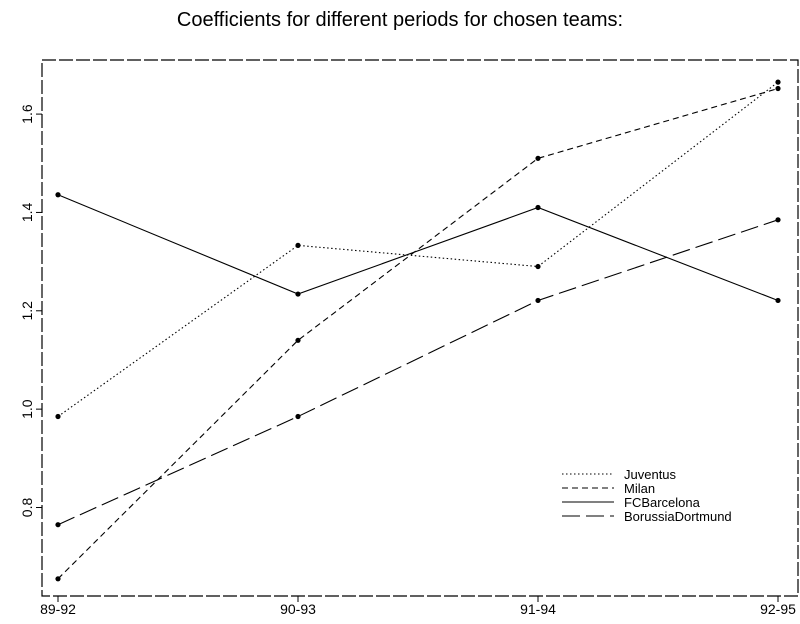  Describe the element at coordinates (27, 212) in the screenshot. I see `y-tick-label: 1.4` at that location.